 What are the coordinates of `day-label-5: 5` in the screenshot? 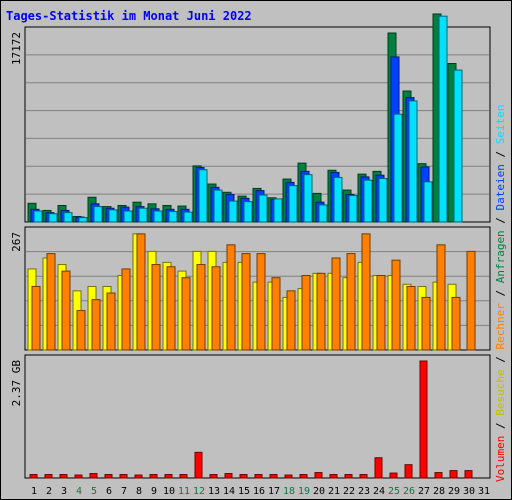 It's located at (94, 491).